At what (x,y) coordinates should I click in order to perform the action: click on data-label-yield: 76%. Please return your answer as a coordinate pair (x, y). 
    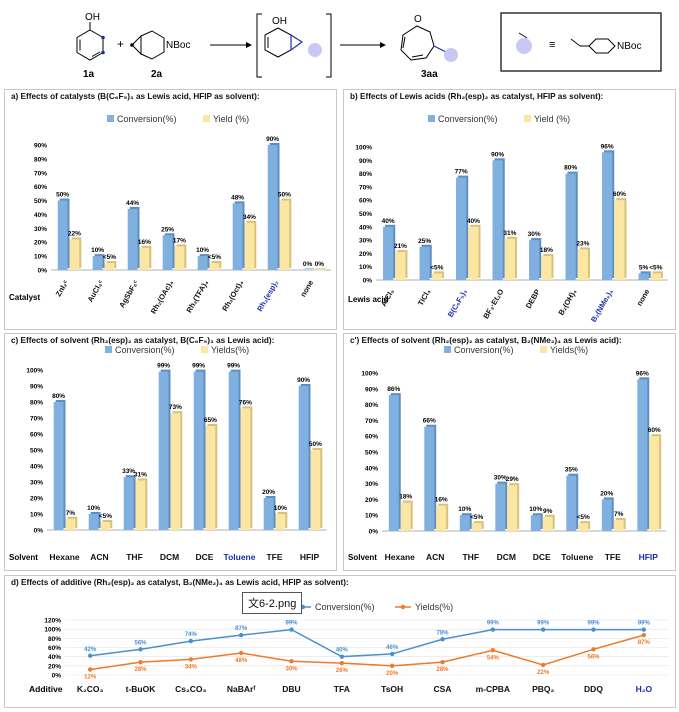
    Looking at the image, I should click on (245, 402).